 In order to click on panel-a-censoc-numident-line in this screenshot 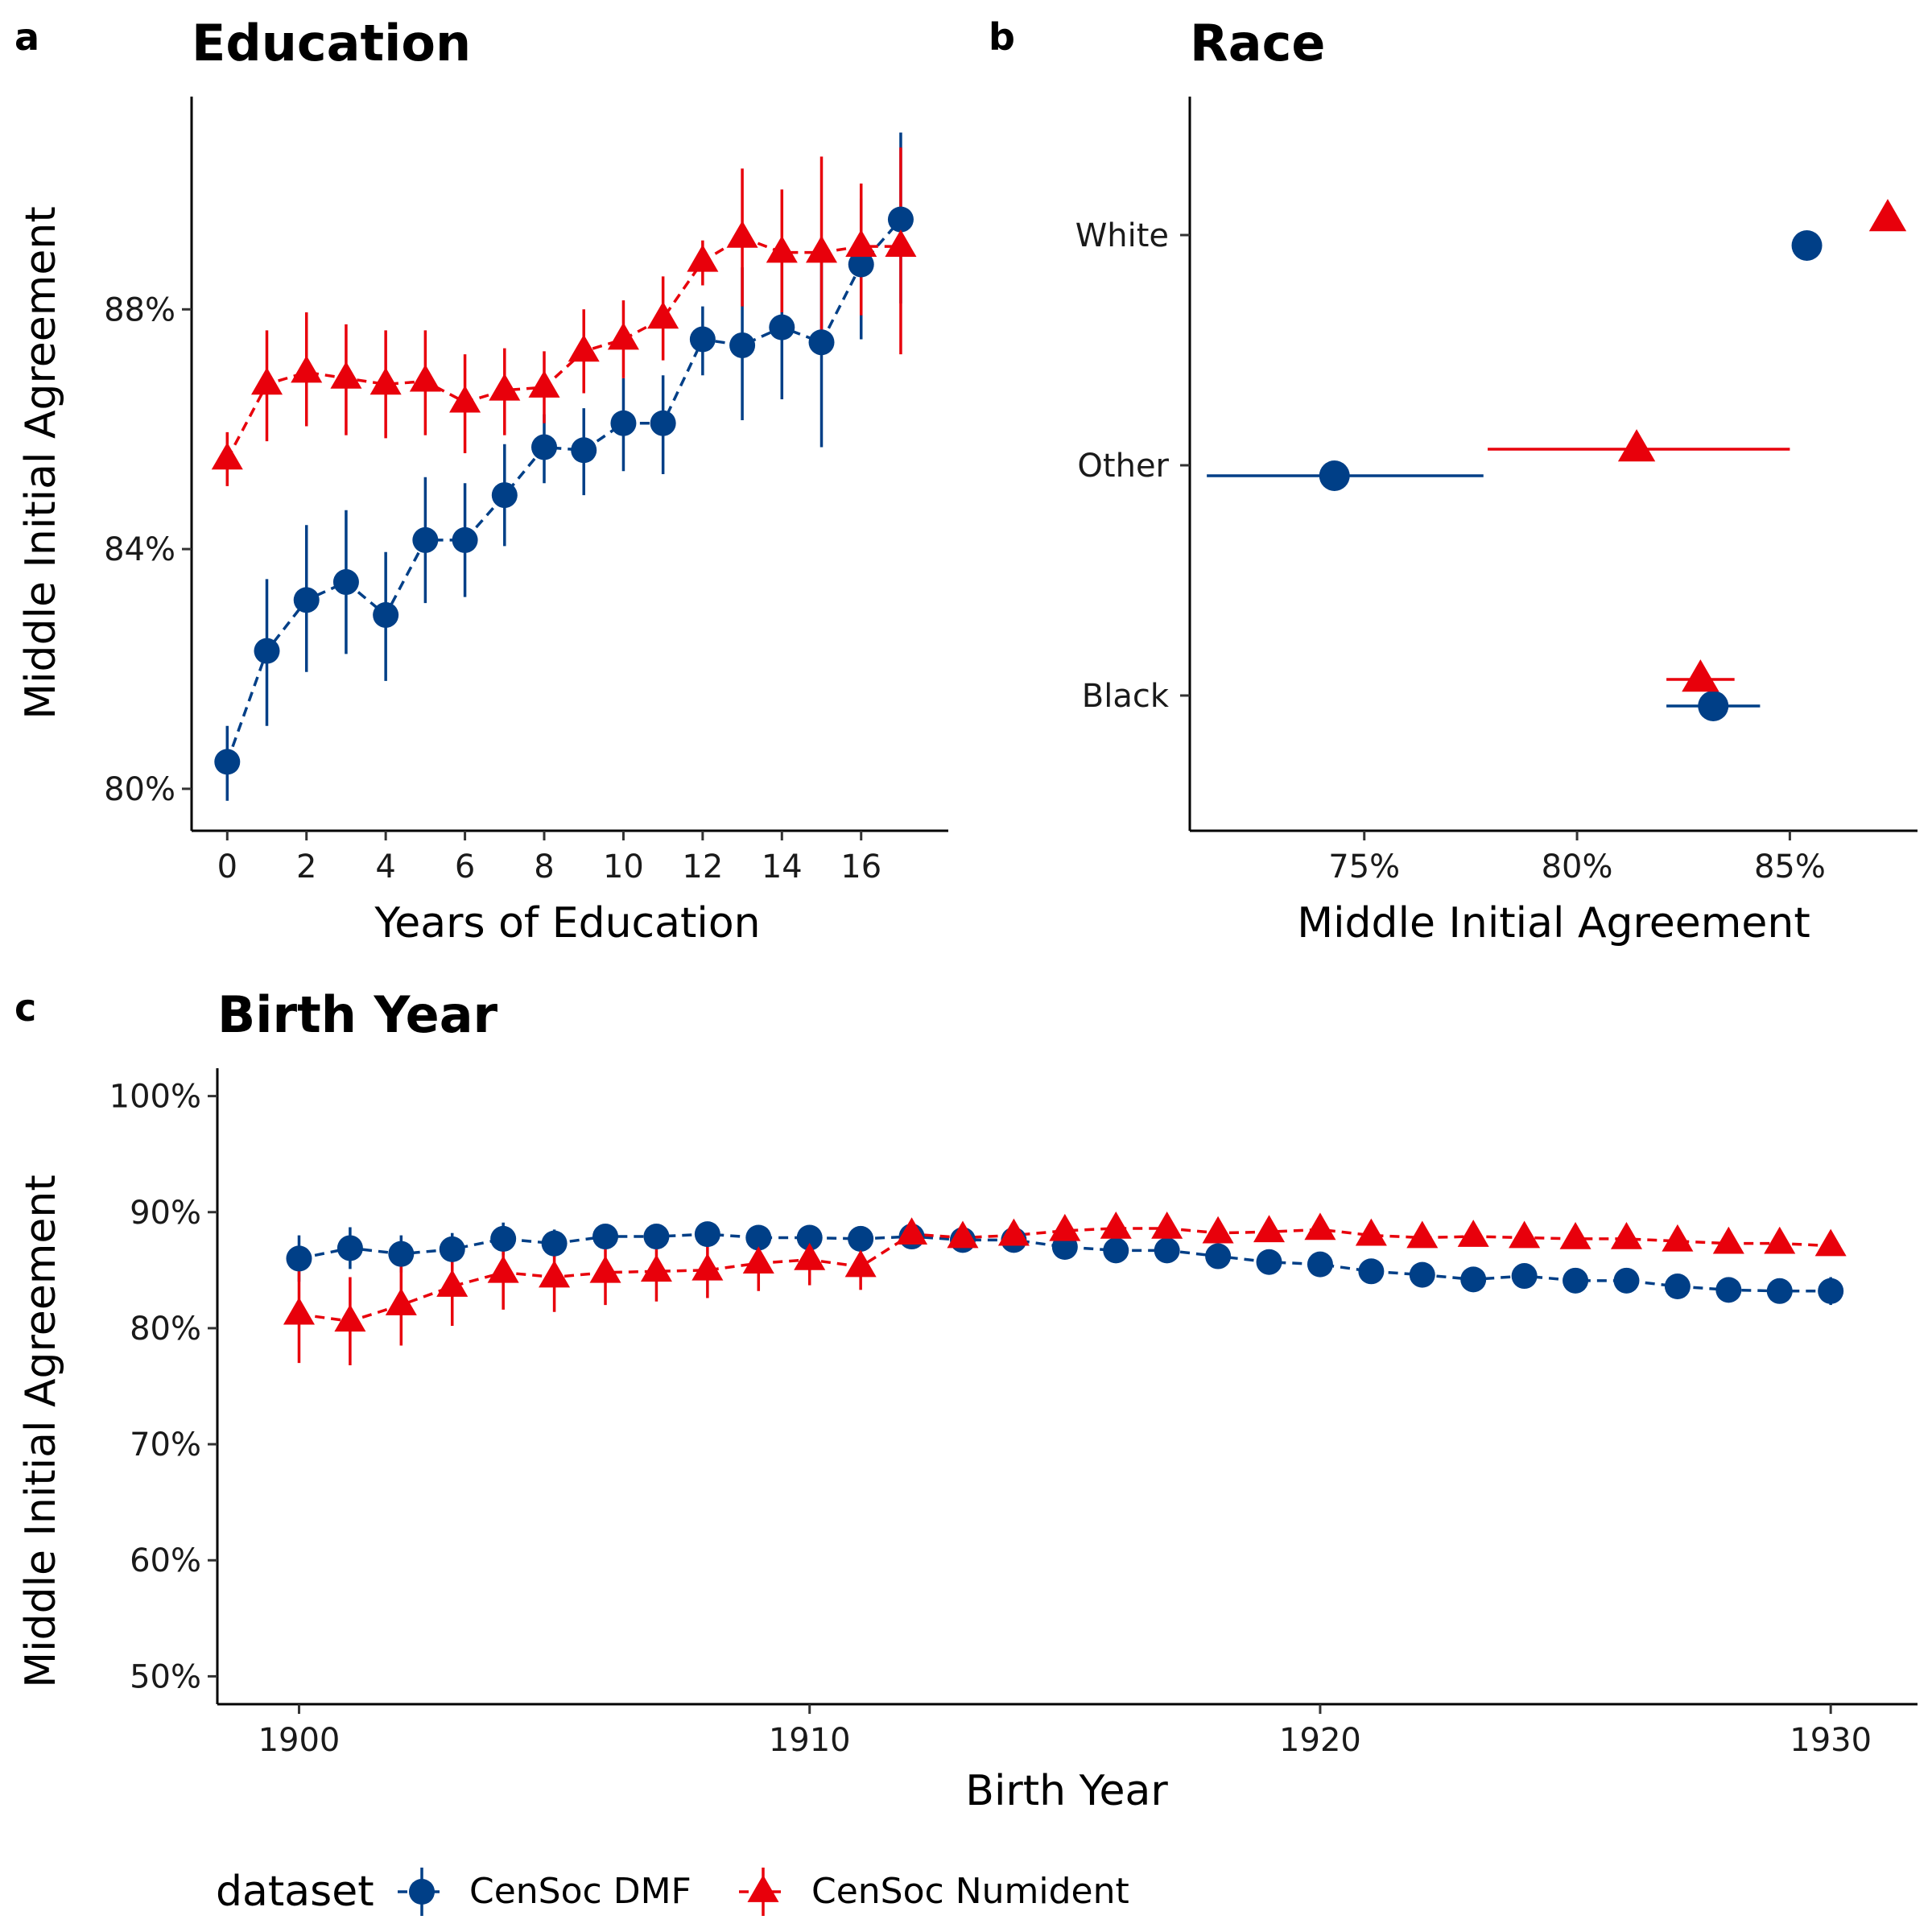, I will do `click(563, 348)`.